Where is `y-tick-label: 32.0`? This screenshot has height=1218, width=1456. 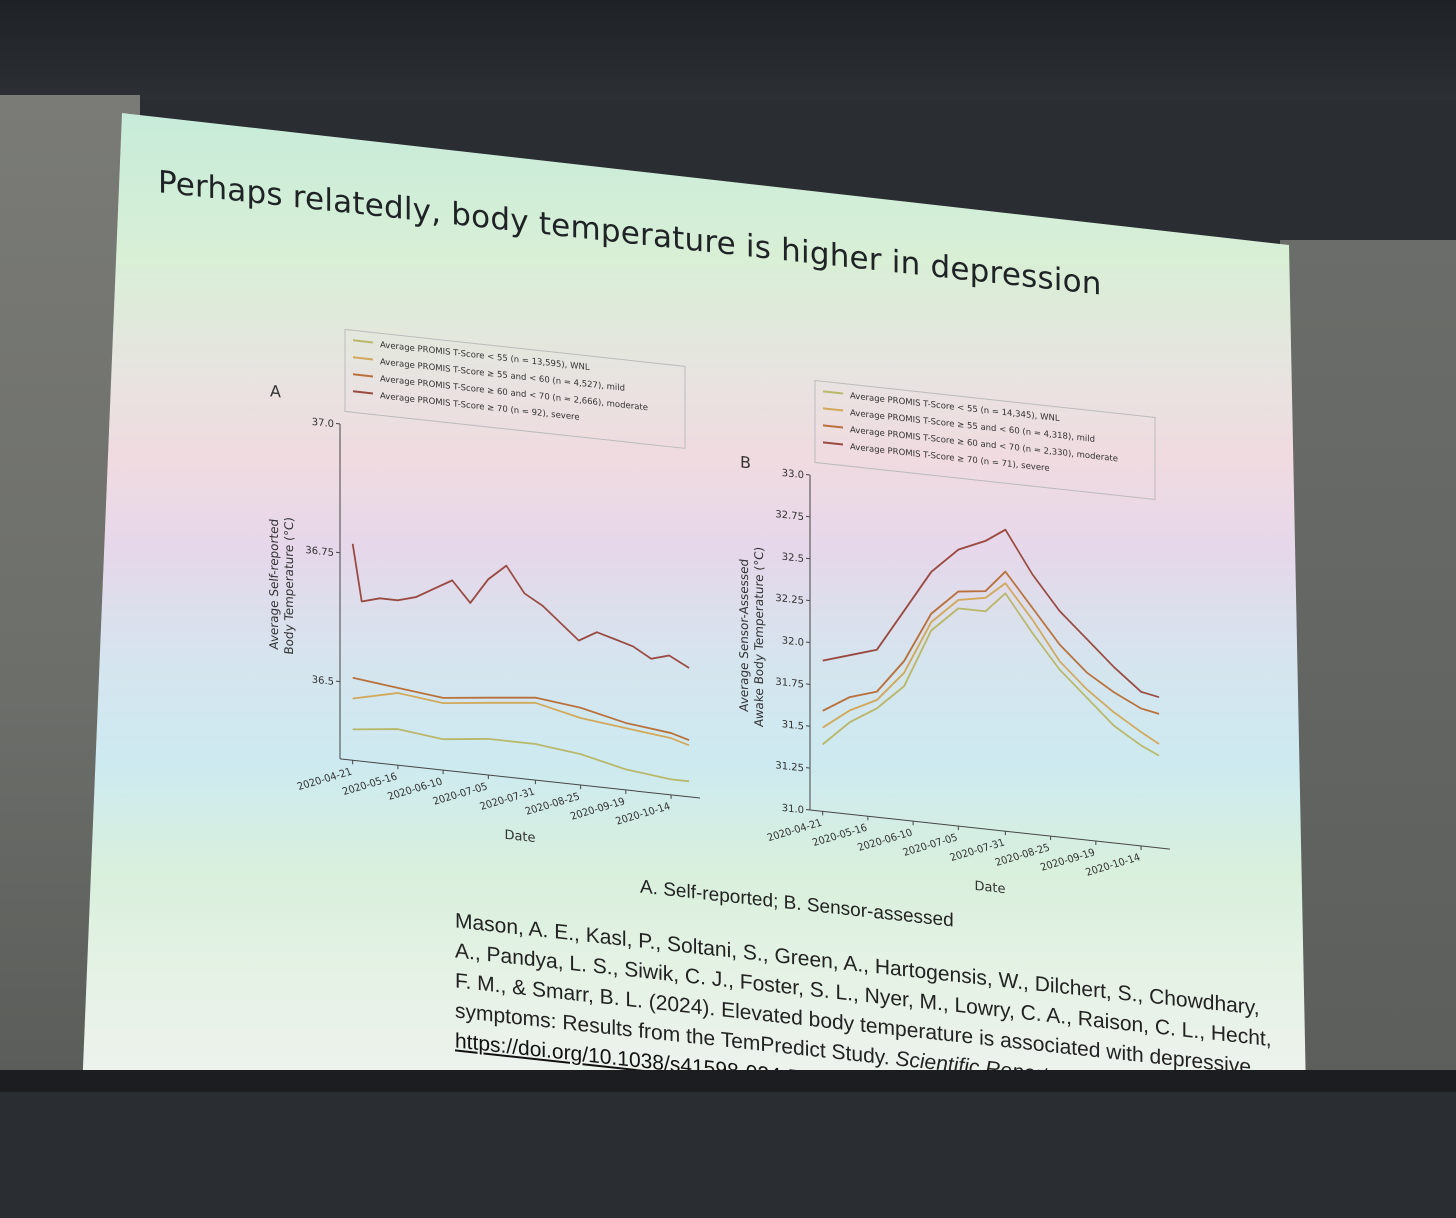 y-tick-label: 32.0 is located at coordinates (793, 641).